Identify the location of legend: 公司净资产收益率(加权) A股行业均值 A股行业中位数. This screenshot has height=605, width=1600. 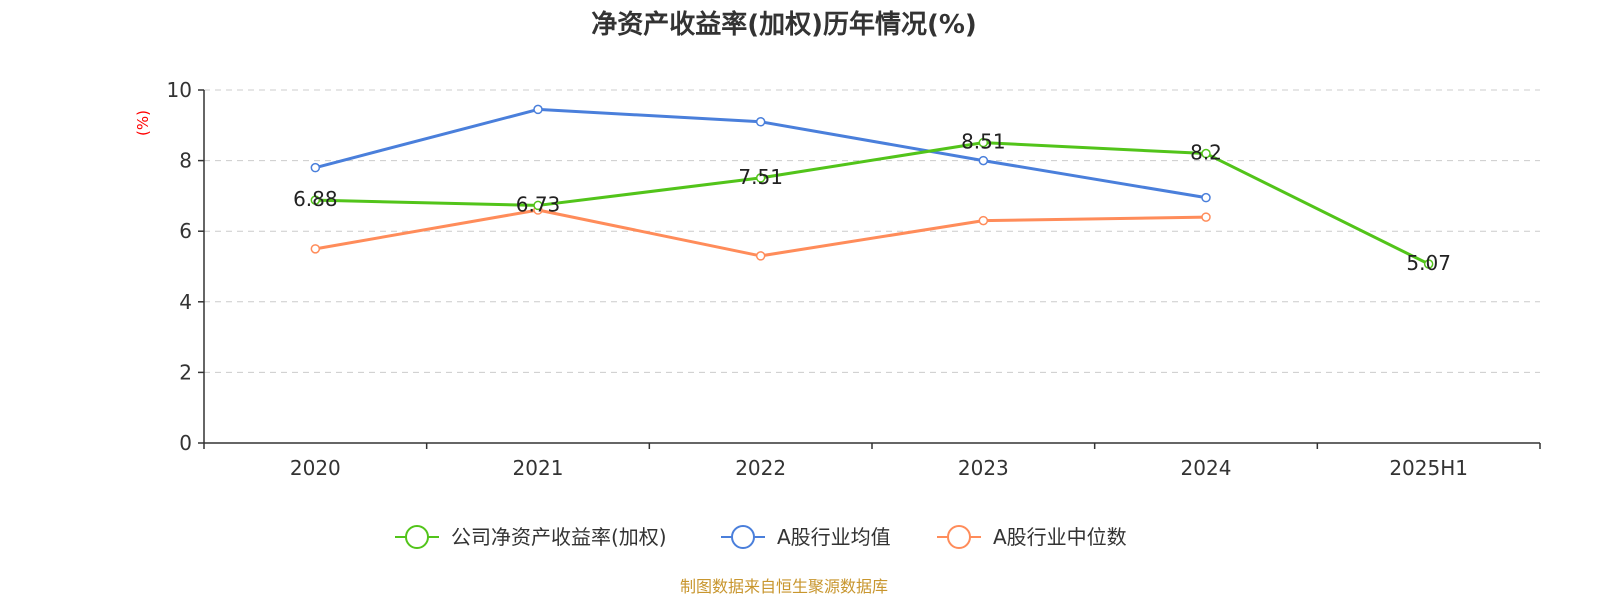
(761, 537).